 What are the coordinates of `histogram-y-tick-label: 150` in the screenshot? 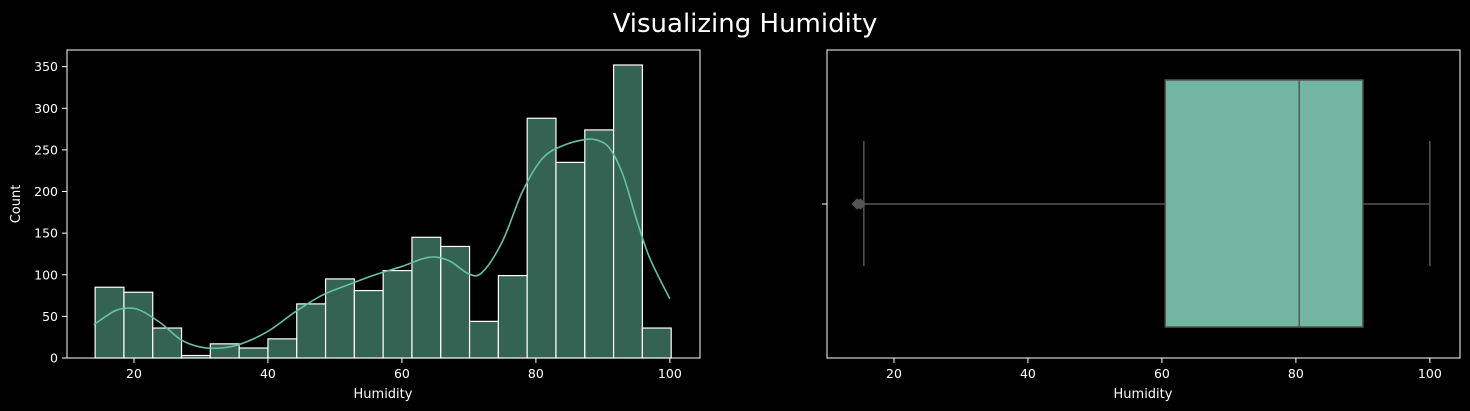 It's located at (46, 233).